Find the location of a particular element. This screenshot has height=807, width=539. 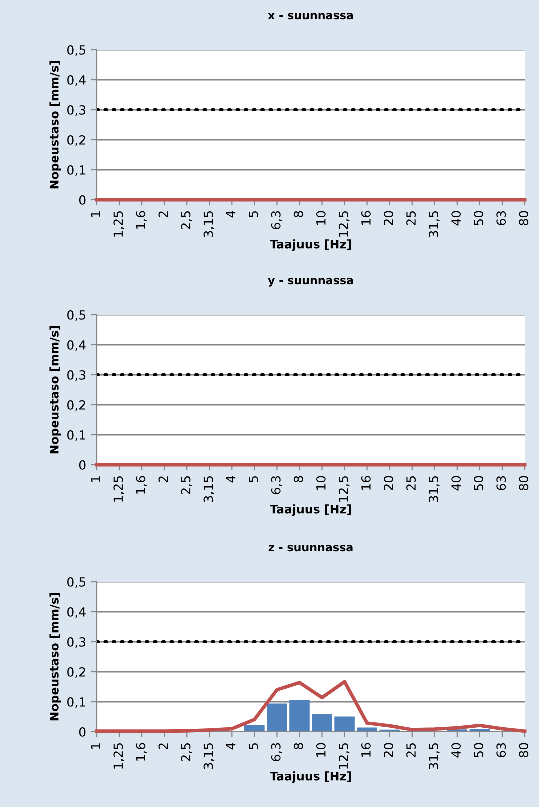

chart-title: z - suunnassa is located at coordinates (310, 548).